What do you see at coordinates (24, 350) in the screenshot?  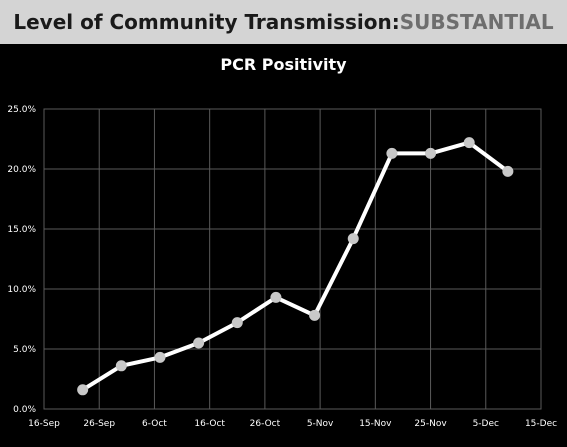 I see `y-tick-label: 5.0%` at bounding box center [24, 350].